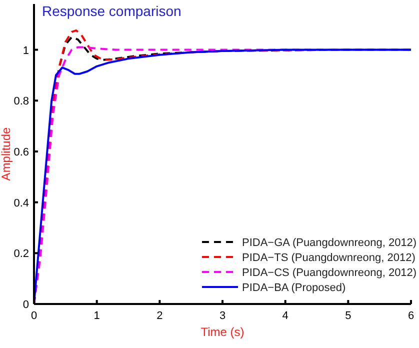 Image resolution: width=419 pixels, height=348 pixels. Describe the element at coordinates (294, 288) in the screenshot. I see `legend-label: PIDA−BA (Proposed)` at that location.